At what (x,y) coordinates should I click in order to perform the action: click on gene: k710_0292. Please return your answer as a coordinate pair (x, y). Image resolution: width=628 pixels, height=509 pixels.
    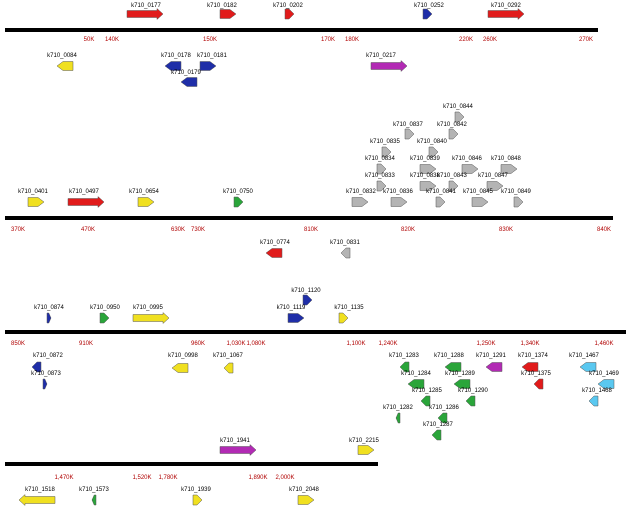
    Looking at the image, I should click on (506, 12).